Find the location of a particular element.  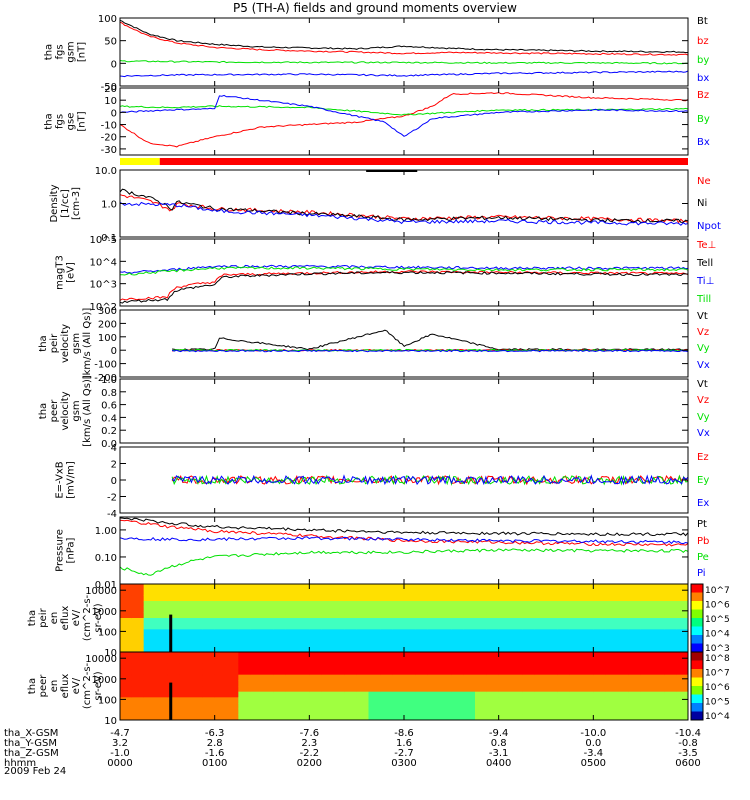

y-axis-label: [km/s (All Qs)] is located at coordinates (87, 411).